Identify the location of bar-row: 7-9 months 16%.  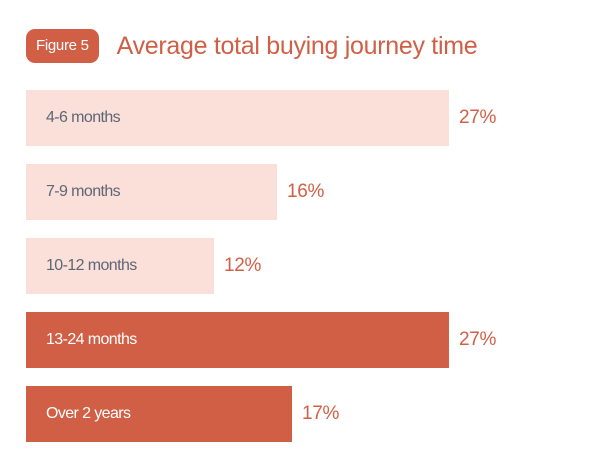
(306, 192).